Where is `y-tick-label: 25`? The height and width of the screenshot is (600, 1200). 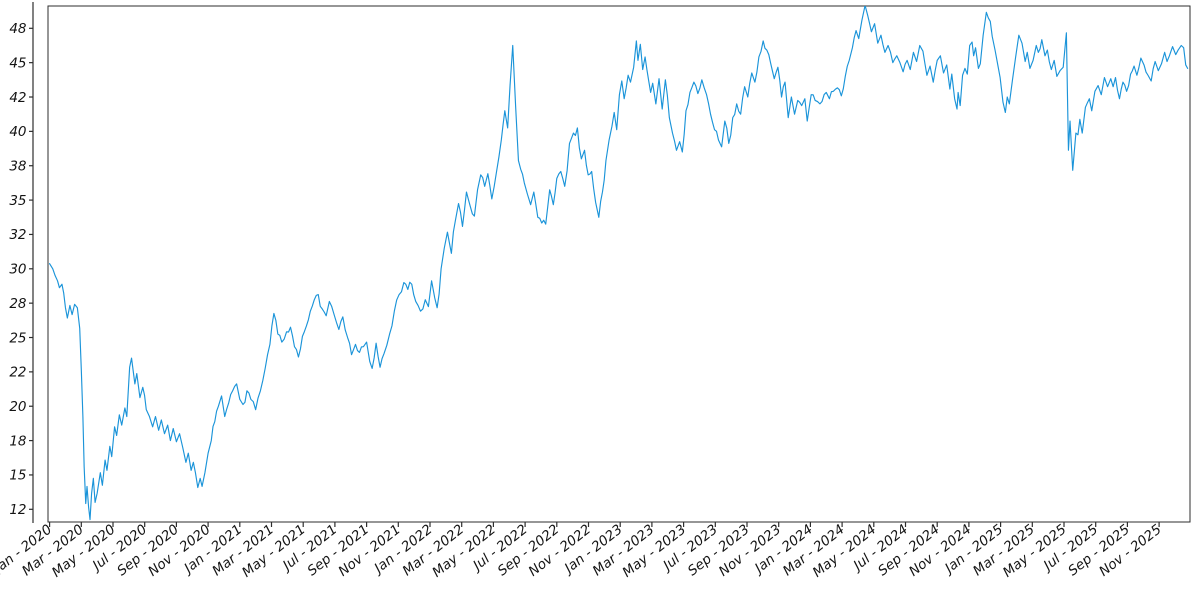 y-tick-label: 25 is located at coordinates (17, 338).